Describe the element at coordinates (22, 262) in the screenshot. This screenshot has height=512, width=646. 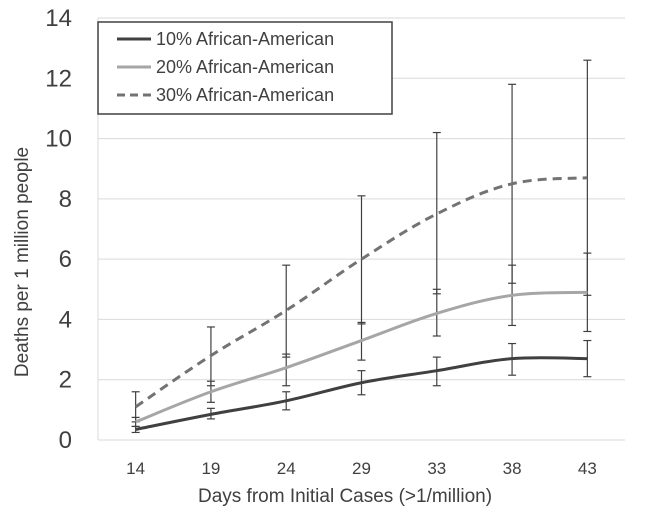
I see `y-axis-label: Deaths per 1 million people` at that location.